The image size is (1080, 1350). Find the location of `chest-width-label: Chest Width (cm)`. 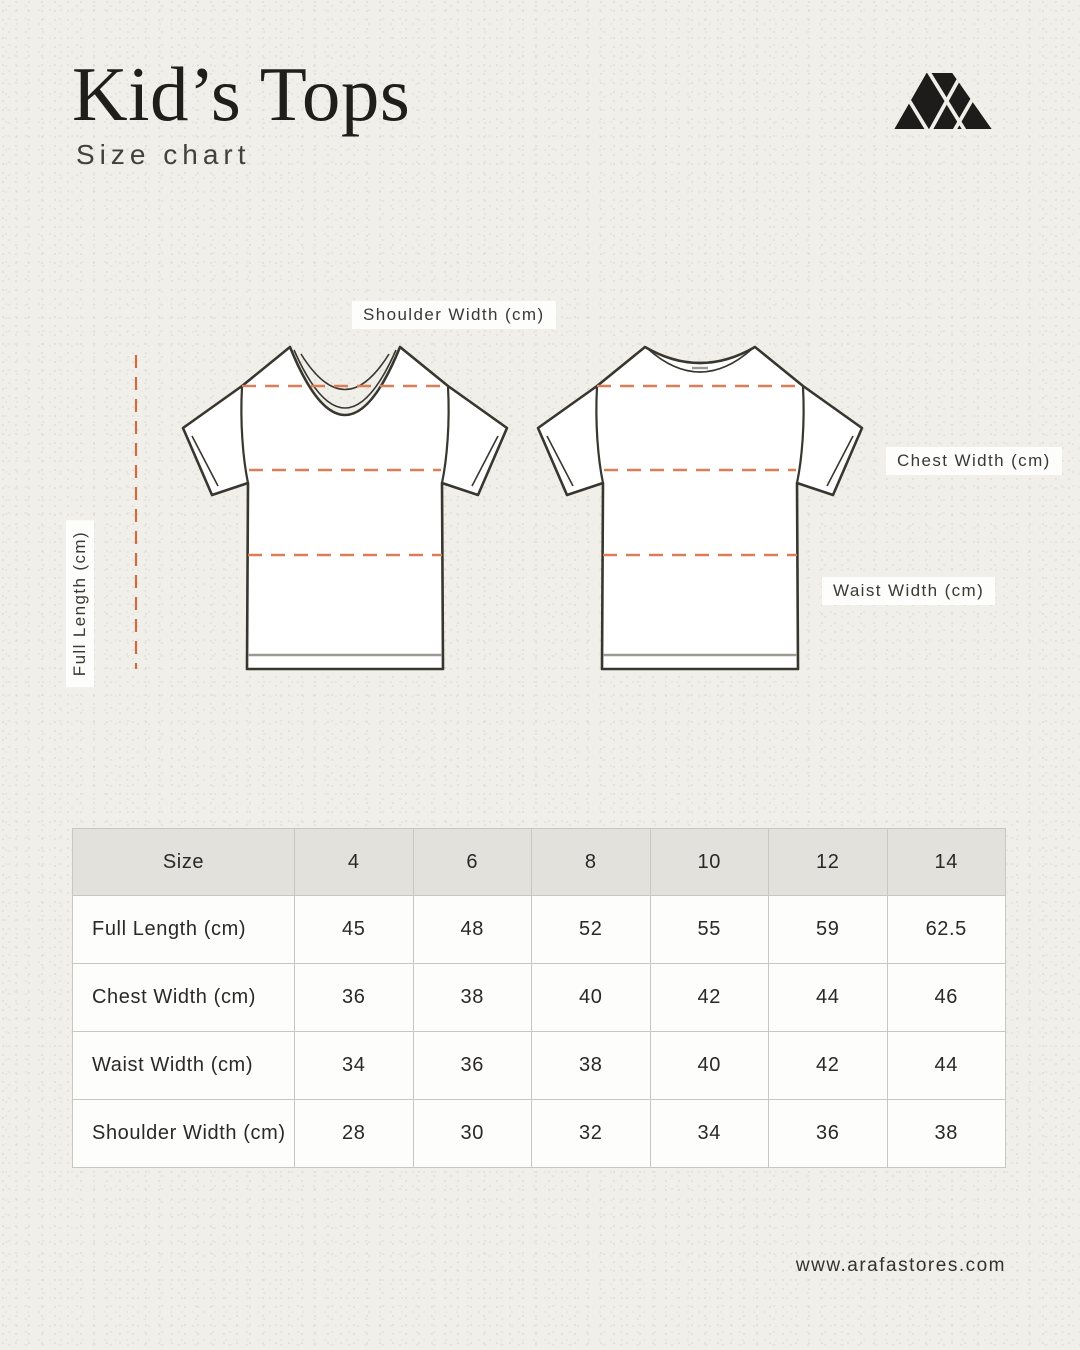

chest-width-label: Chest Width (cm) is located at coordinates (974, 461).